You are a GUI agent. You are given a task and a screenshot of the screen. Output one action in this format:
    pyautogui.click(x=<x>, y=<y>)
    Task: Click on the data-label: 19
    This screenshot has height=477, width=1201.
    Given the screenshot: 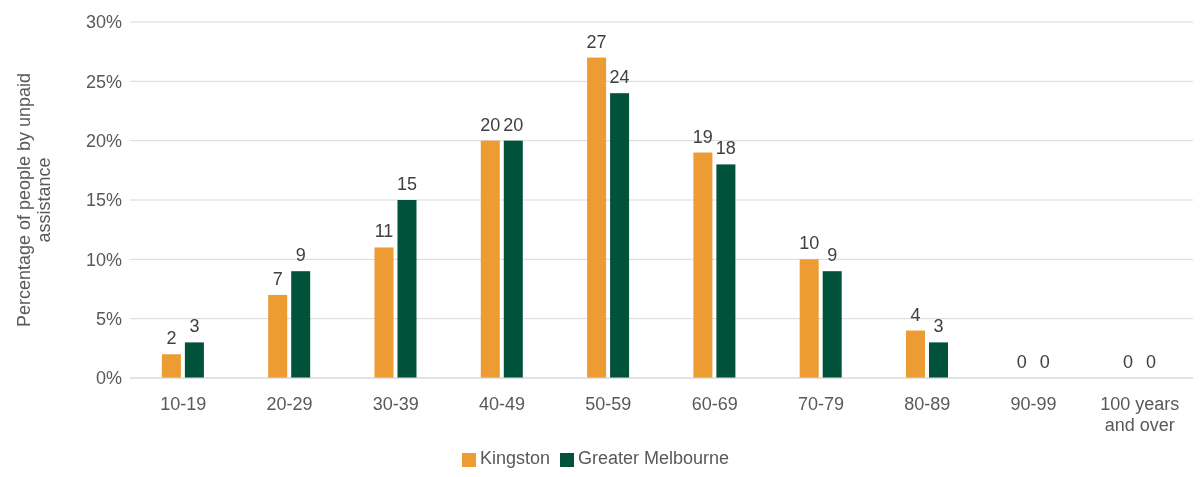 What is the action you would take?
    pyautogui.click(x=702, y=136)
    